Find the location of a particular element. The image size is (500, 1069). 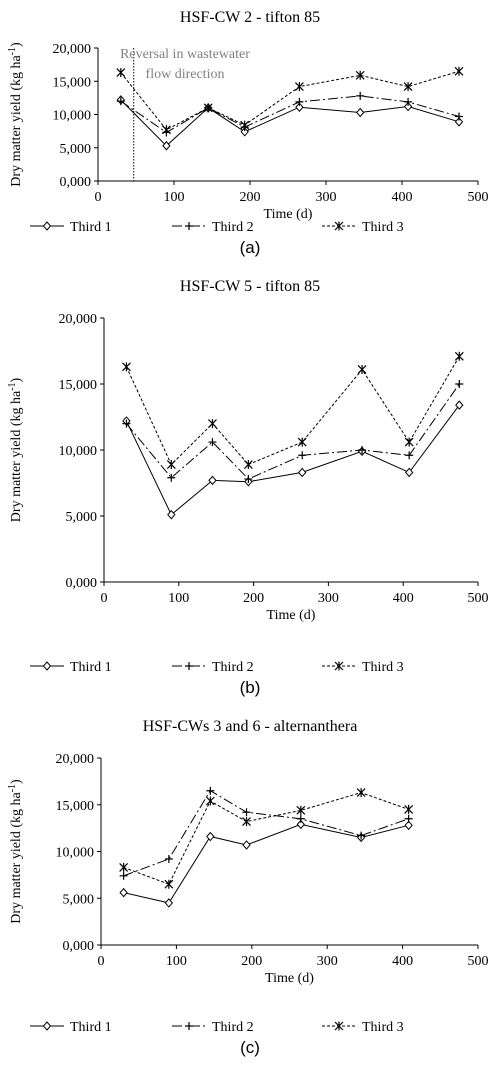

x-tick-label: 300 is located at coordinates (327, 961).